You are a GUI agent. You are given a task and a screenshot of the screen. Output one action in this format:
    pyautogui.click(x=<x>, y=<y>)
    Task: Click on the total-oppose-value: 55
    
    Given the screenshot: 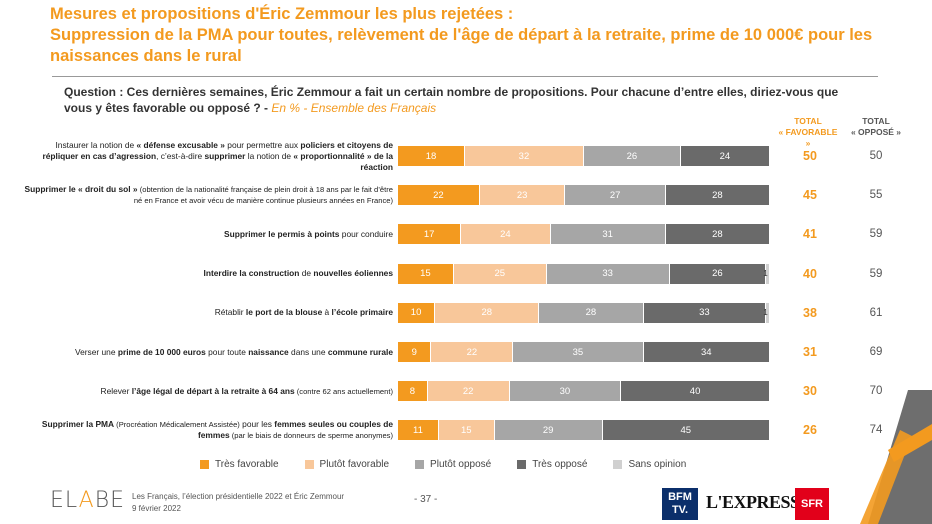 What is the action you would take?
    pyautogui.click(x=876, y=195)
    